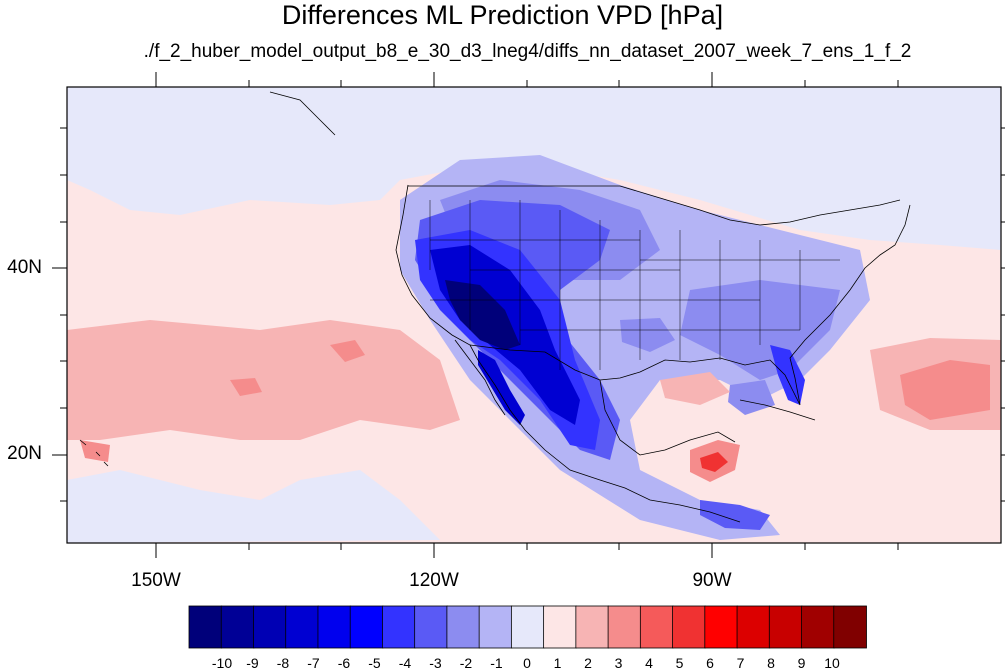 The width and height of the screenshot is (1005, 672). Describe the element at coordinates (588, 663) in the screenshot. I see `colorbar-label: 2` at that location.